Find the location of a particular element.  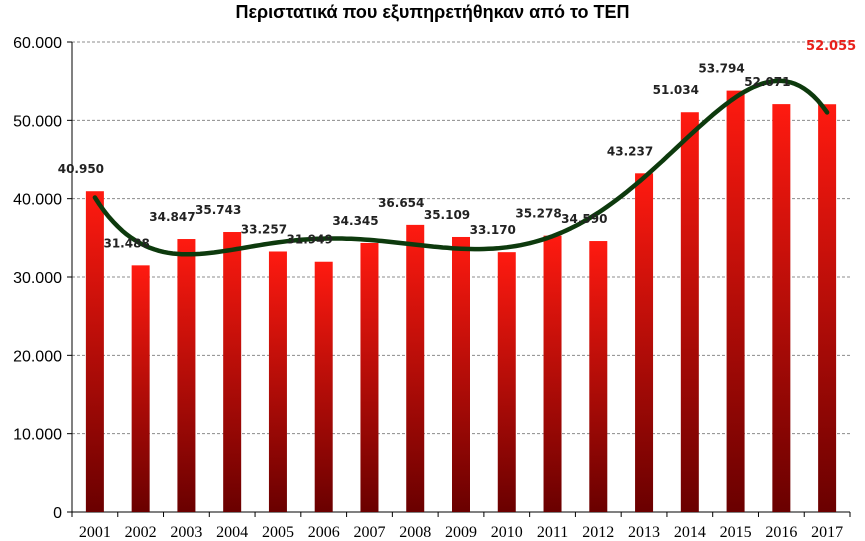

x-tick-label: 2013 is located at coordinates (644, 532).